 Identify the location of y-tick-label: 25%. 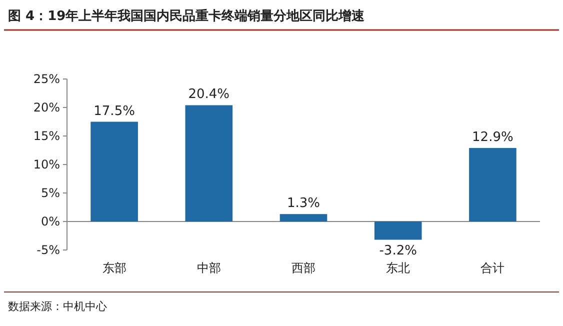
(46, 79).